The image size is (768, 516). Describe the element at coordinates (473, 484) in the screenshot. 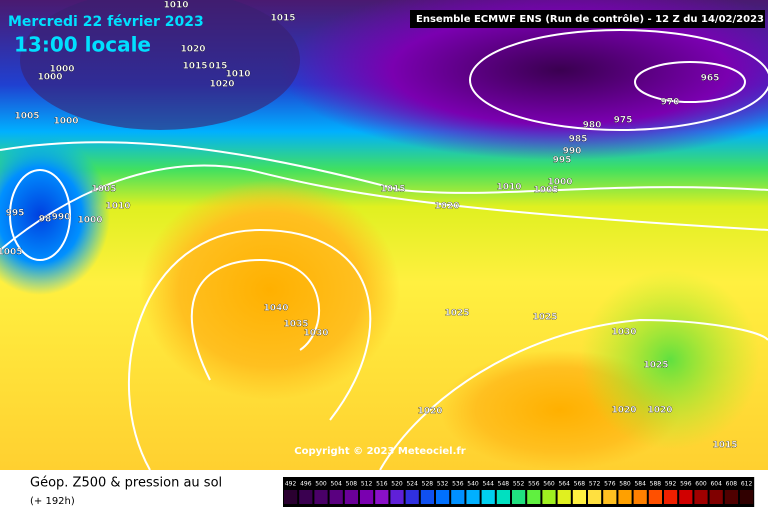

I see `colorbar-label: 540` at that location.